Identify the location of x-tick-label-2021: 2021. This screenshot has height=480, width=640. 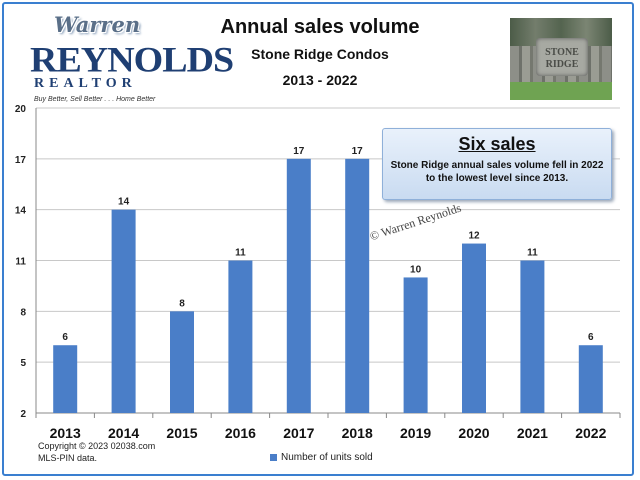
(532, 433).